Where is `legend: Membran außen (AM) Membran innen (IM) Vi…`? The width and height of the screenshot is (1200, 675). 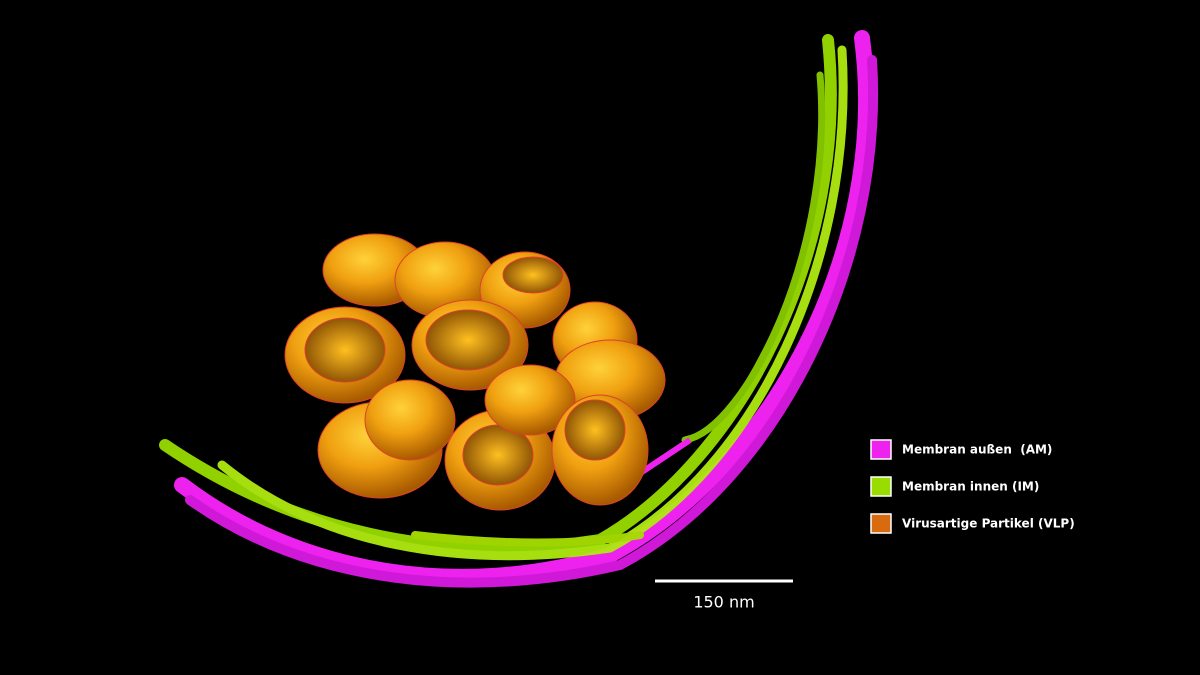
legend: Membran außen (AM) Membran innen (IM) Vi… is located at coordinates (972, 486).